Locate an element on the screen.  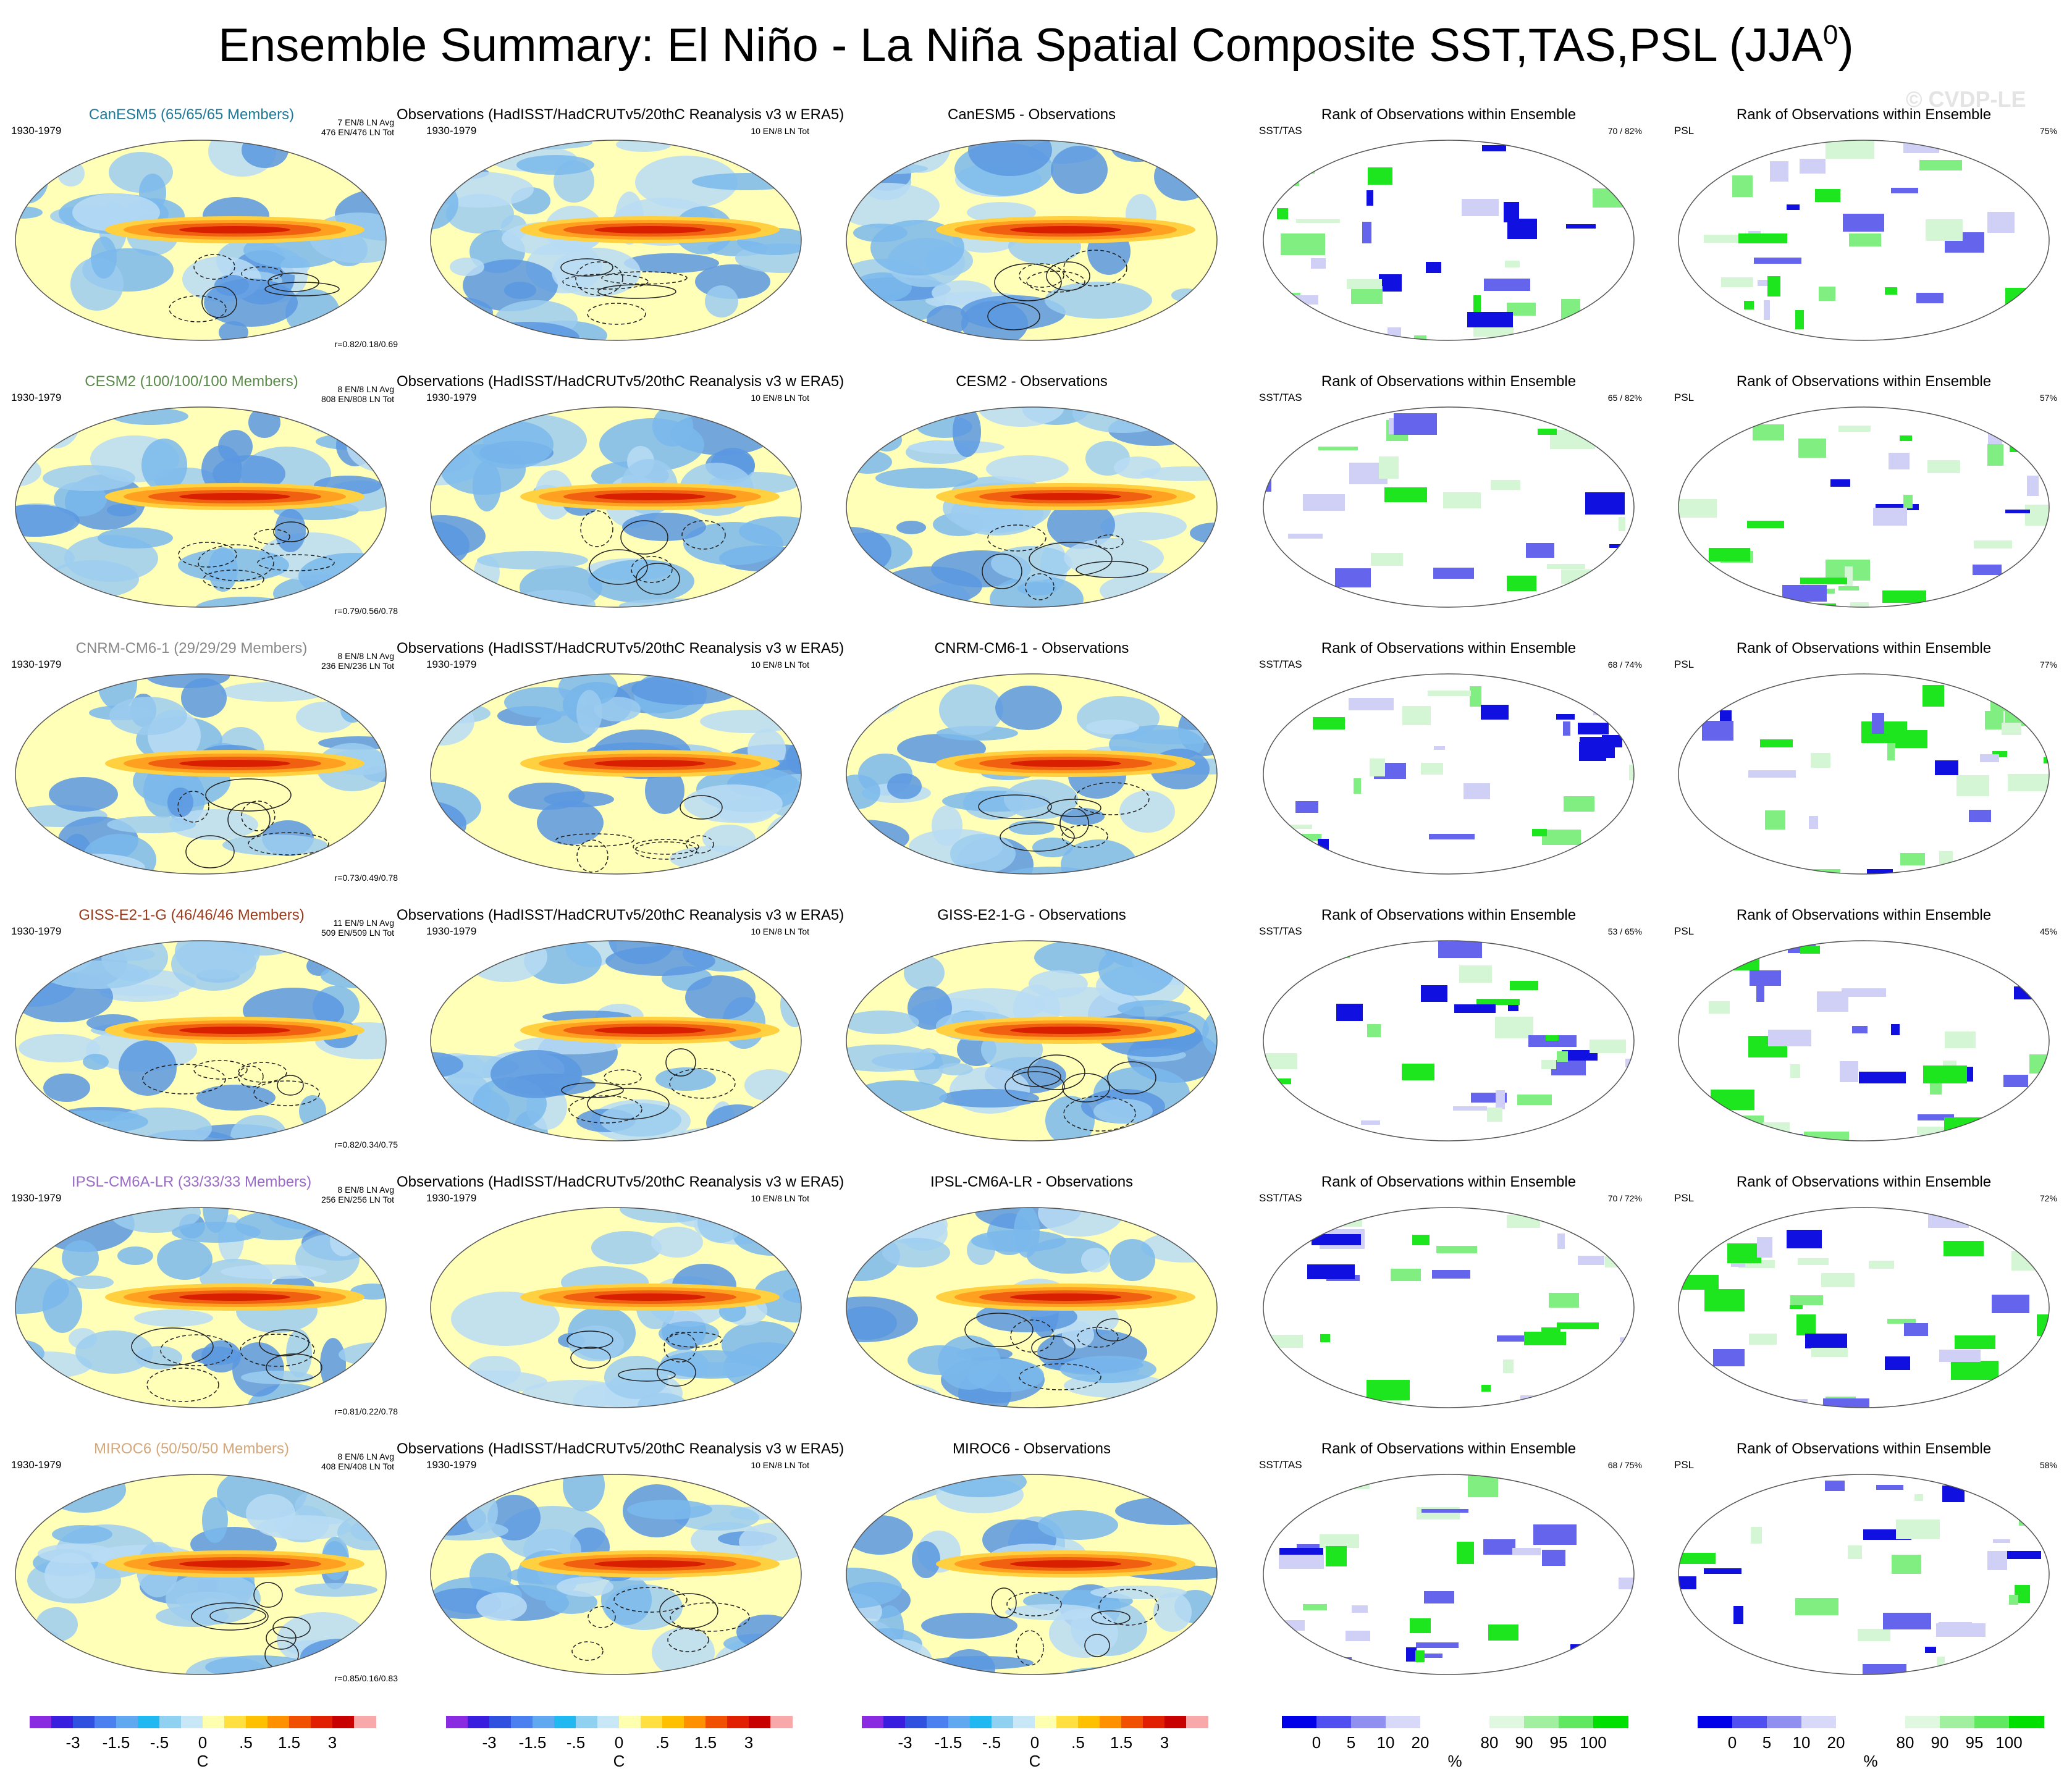
watermark: © CVDP-LE is located at coordinates (1966, 99).